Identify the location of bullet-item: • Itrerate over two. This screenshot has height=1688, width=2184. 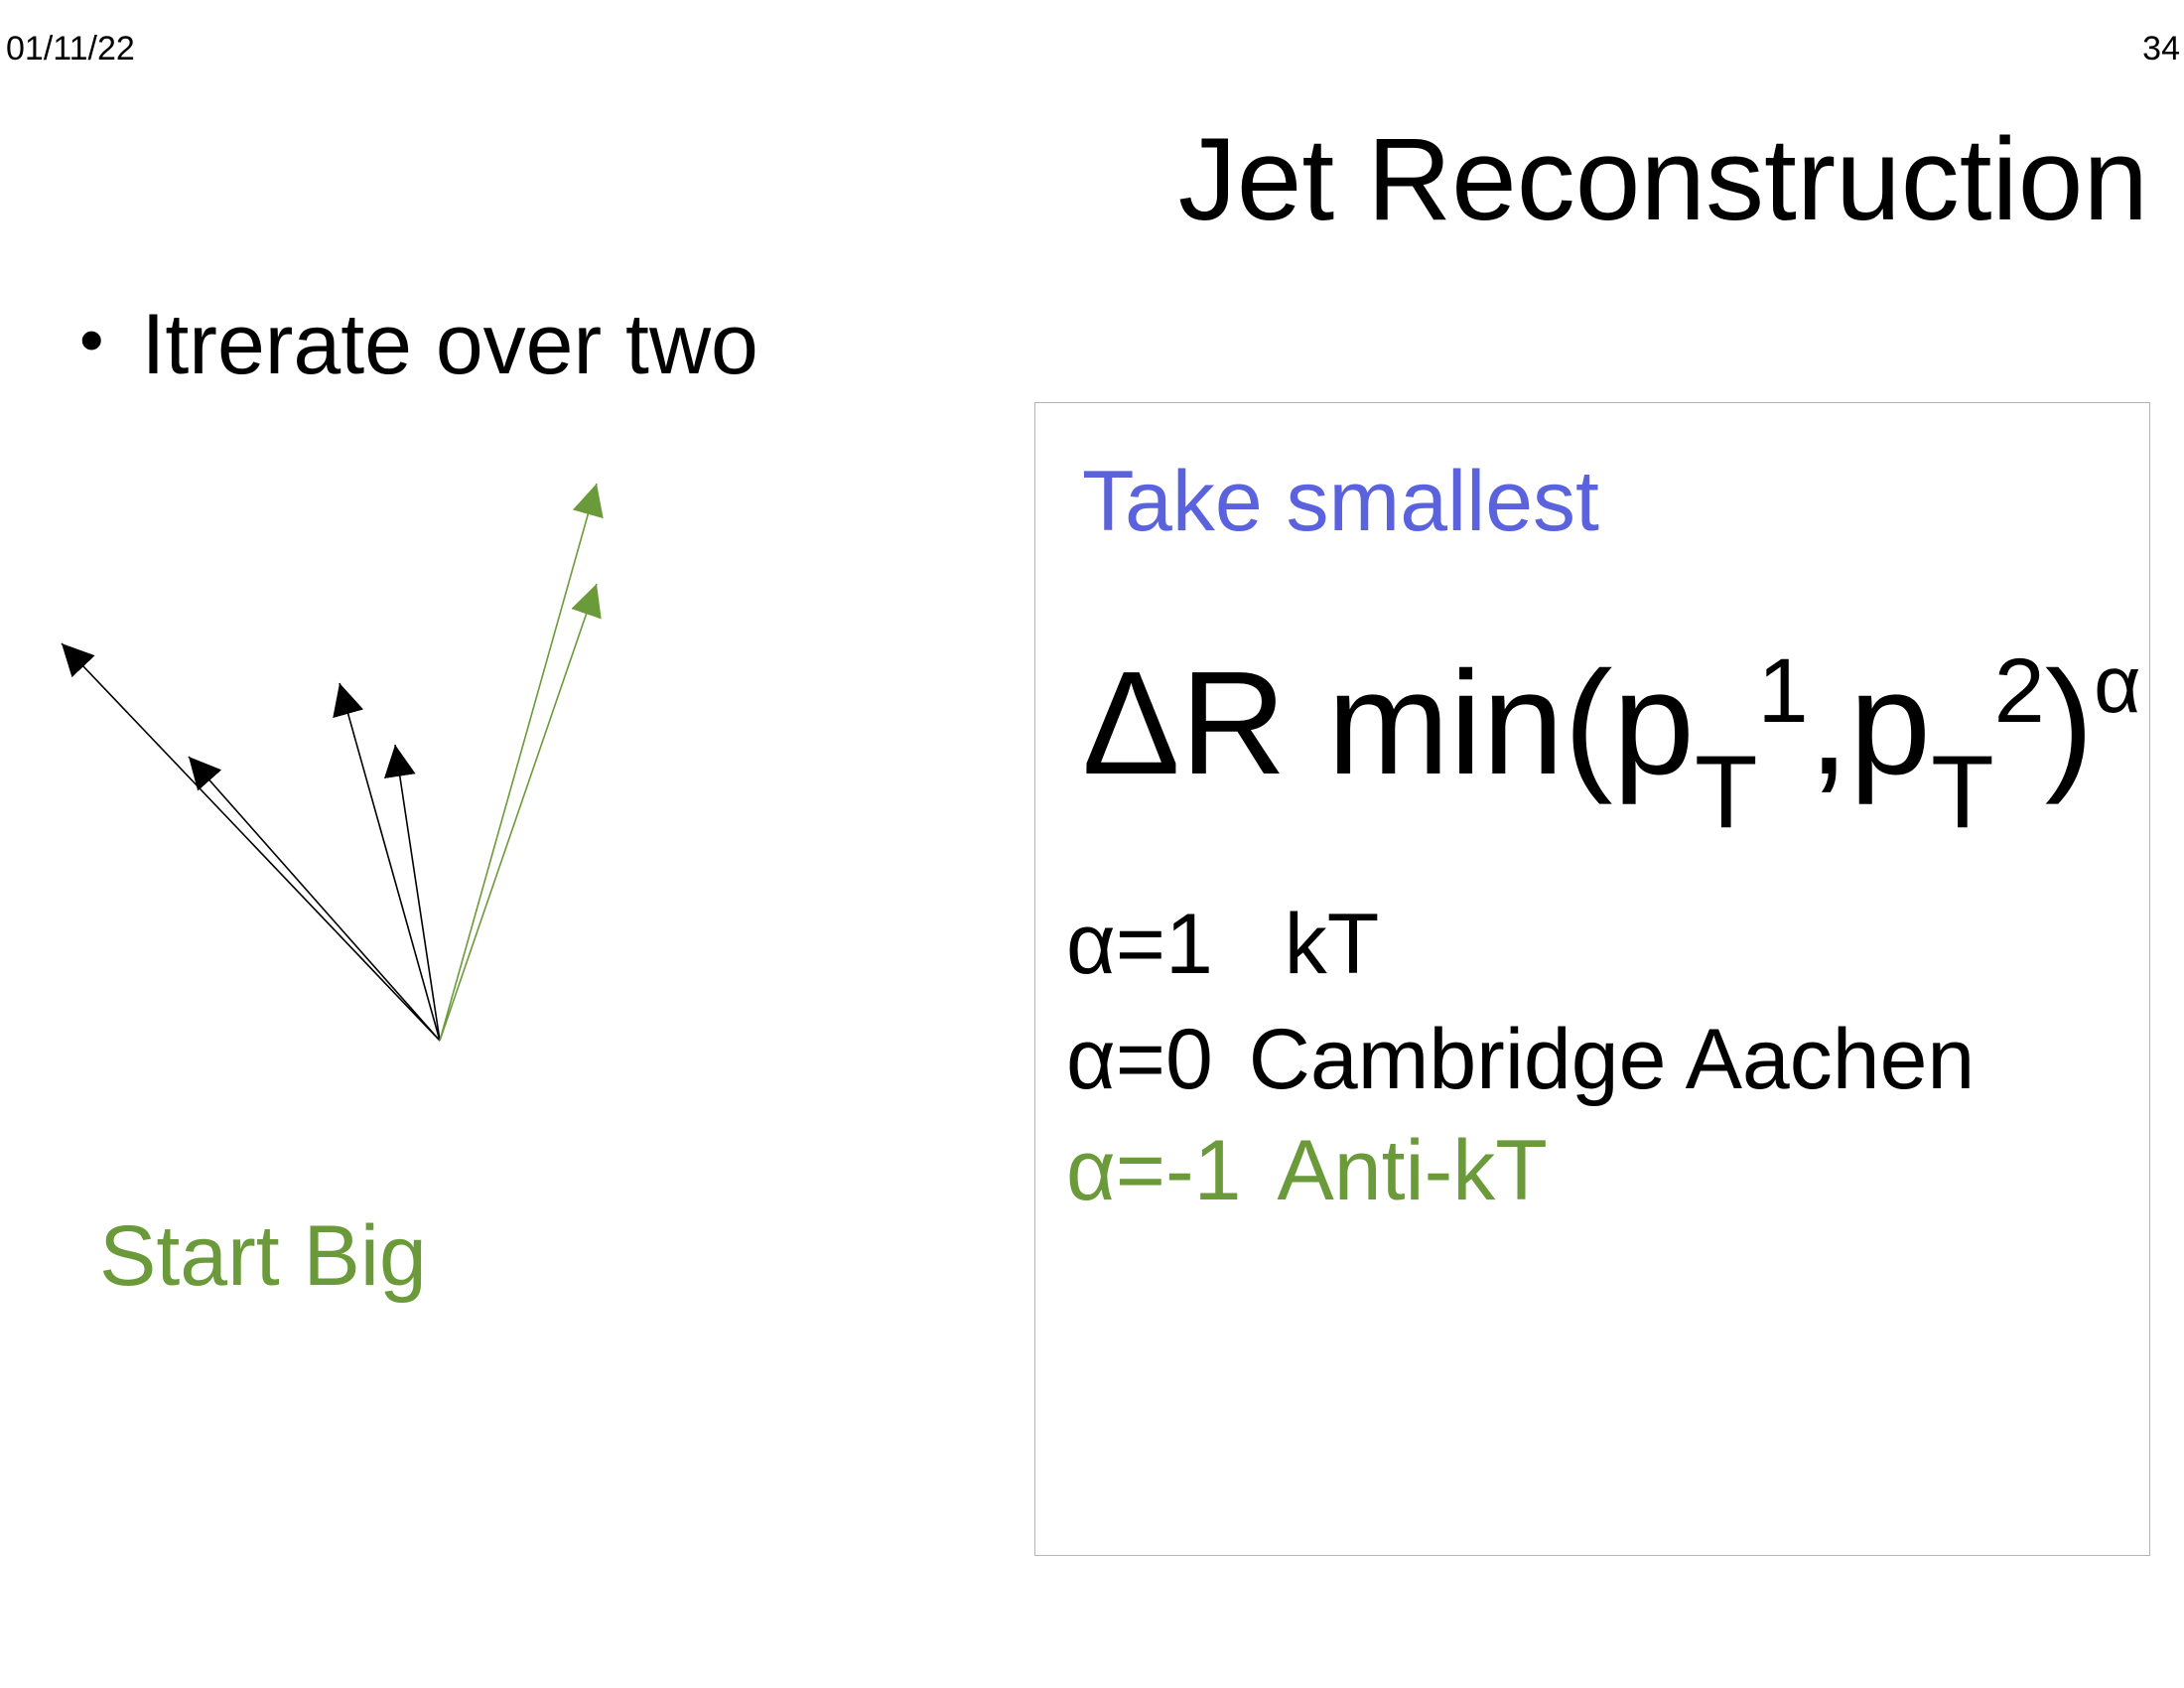
(418, 344).